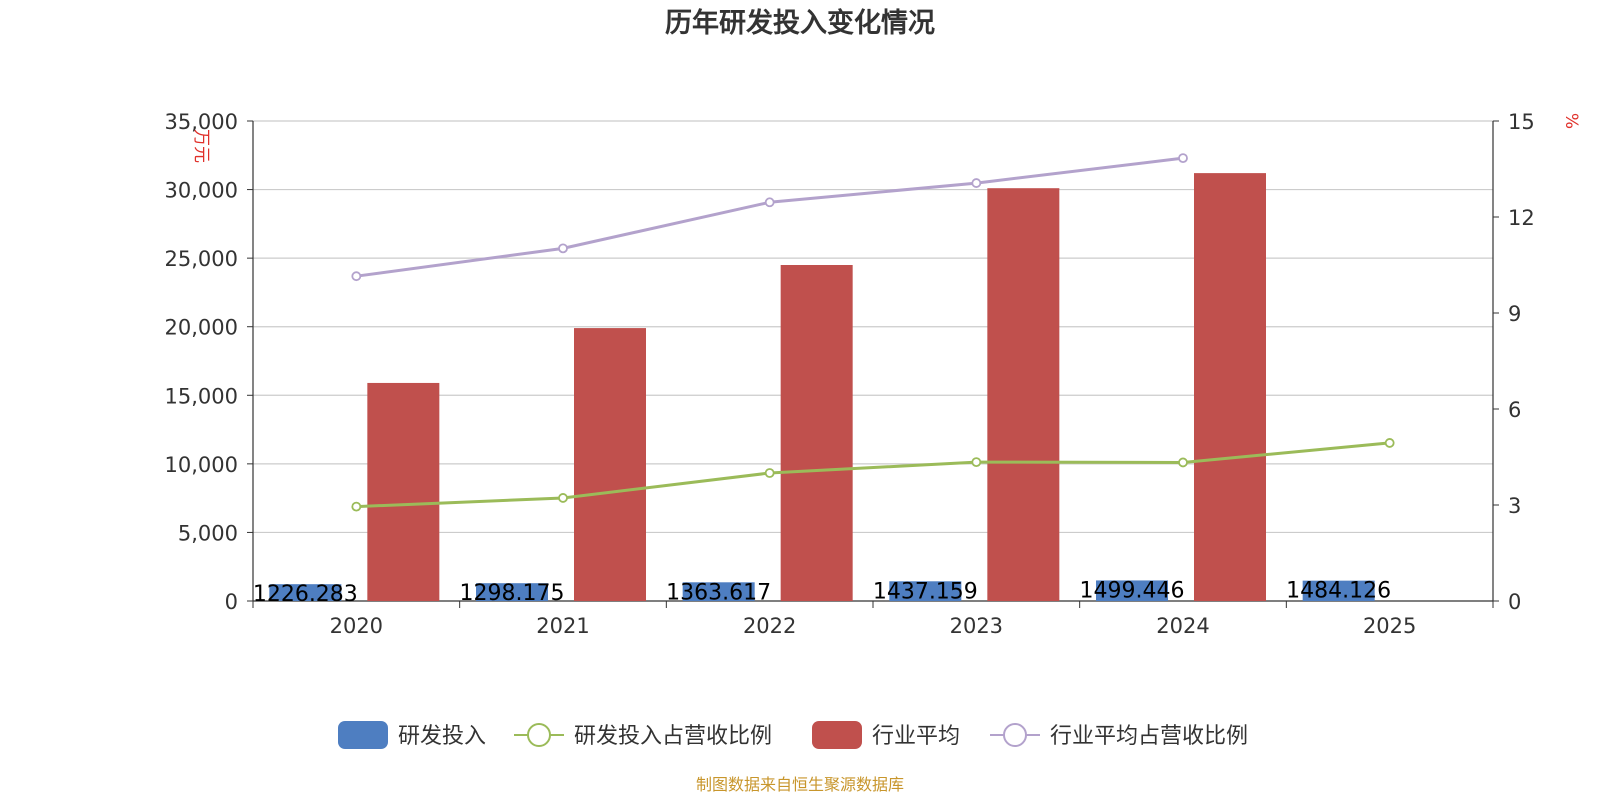 This screenshot has width=1600, height=800. I want to click on left-axis-tick-label: 25,000, so click(201, 259).